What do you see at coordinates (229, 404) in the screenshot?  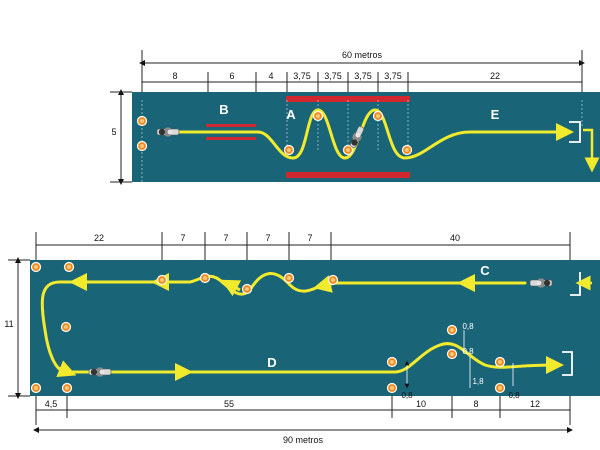 I see `bottom-segment-label: 55` at bounding box center [229, 404].